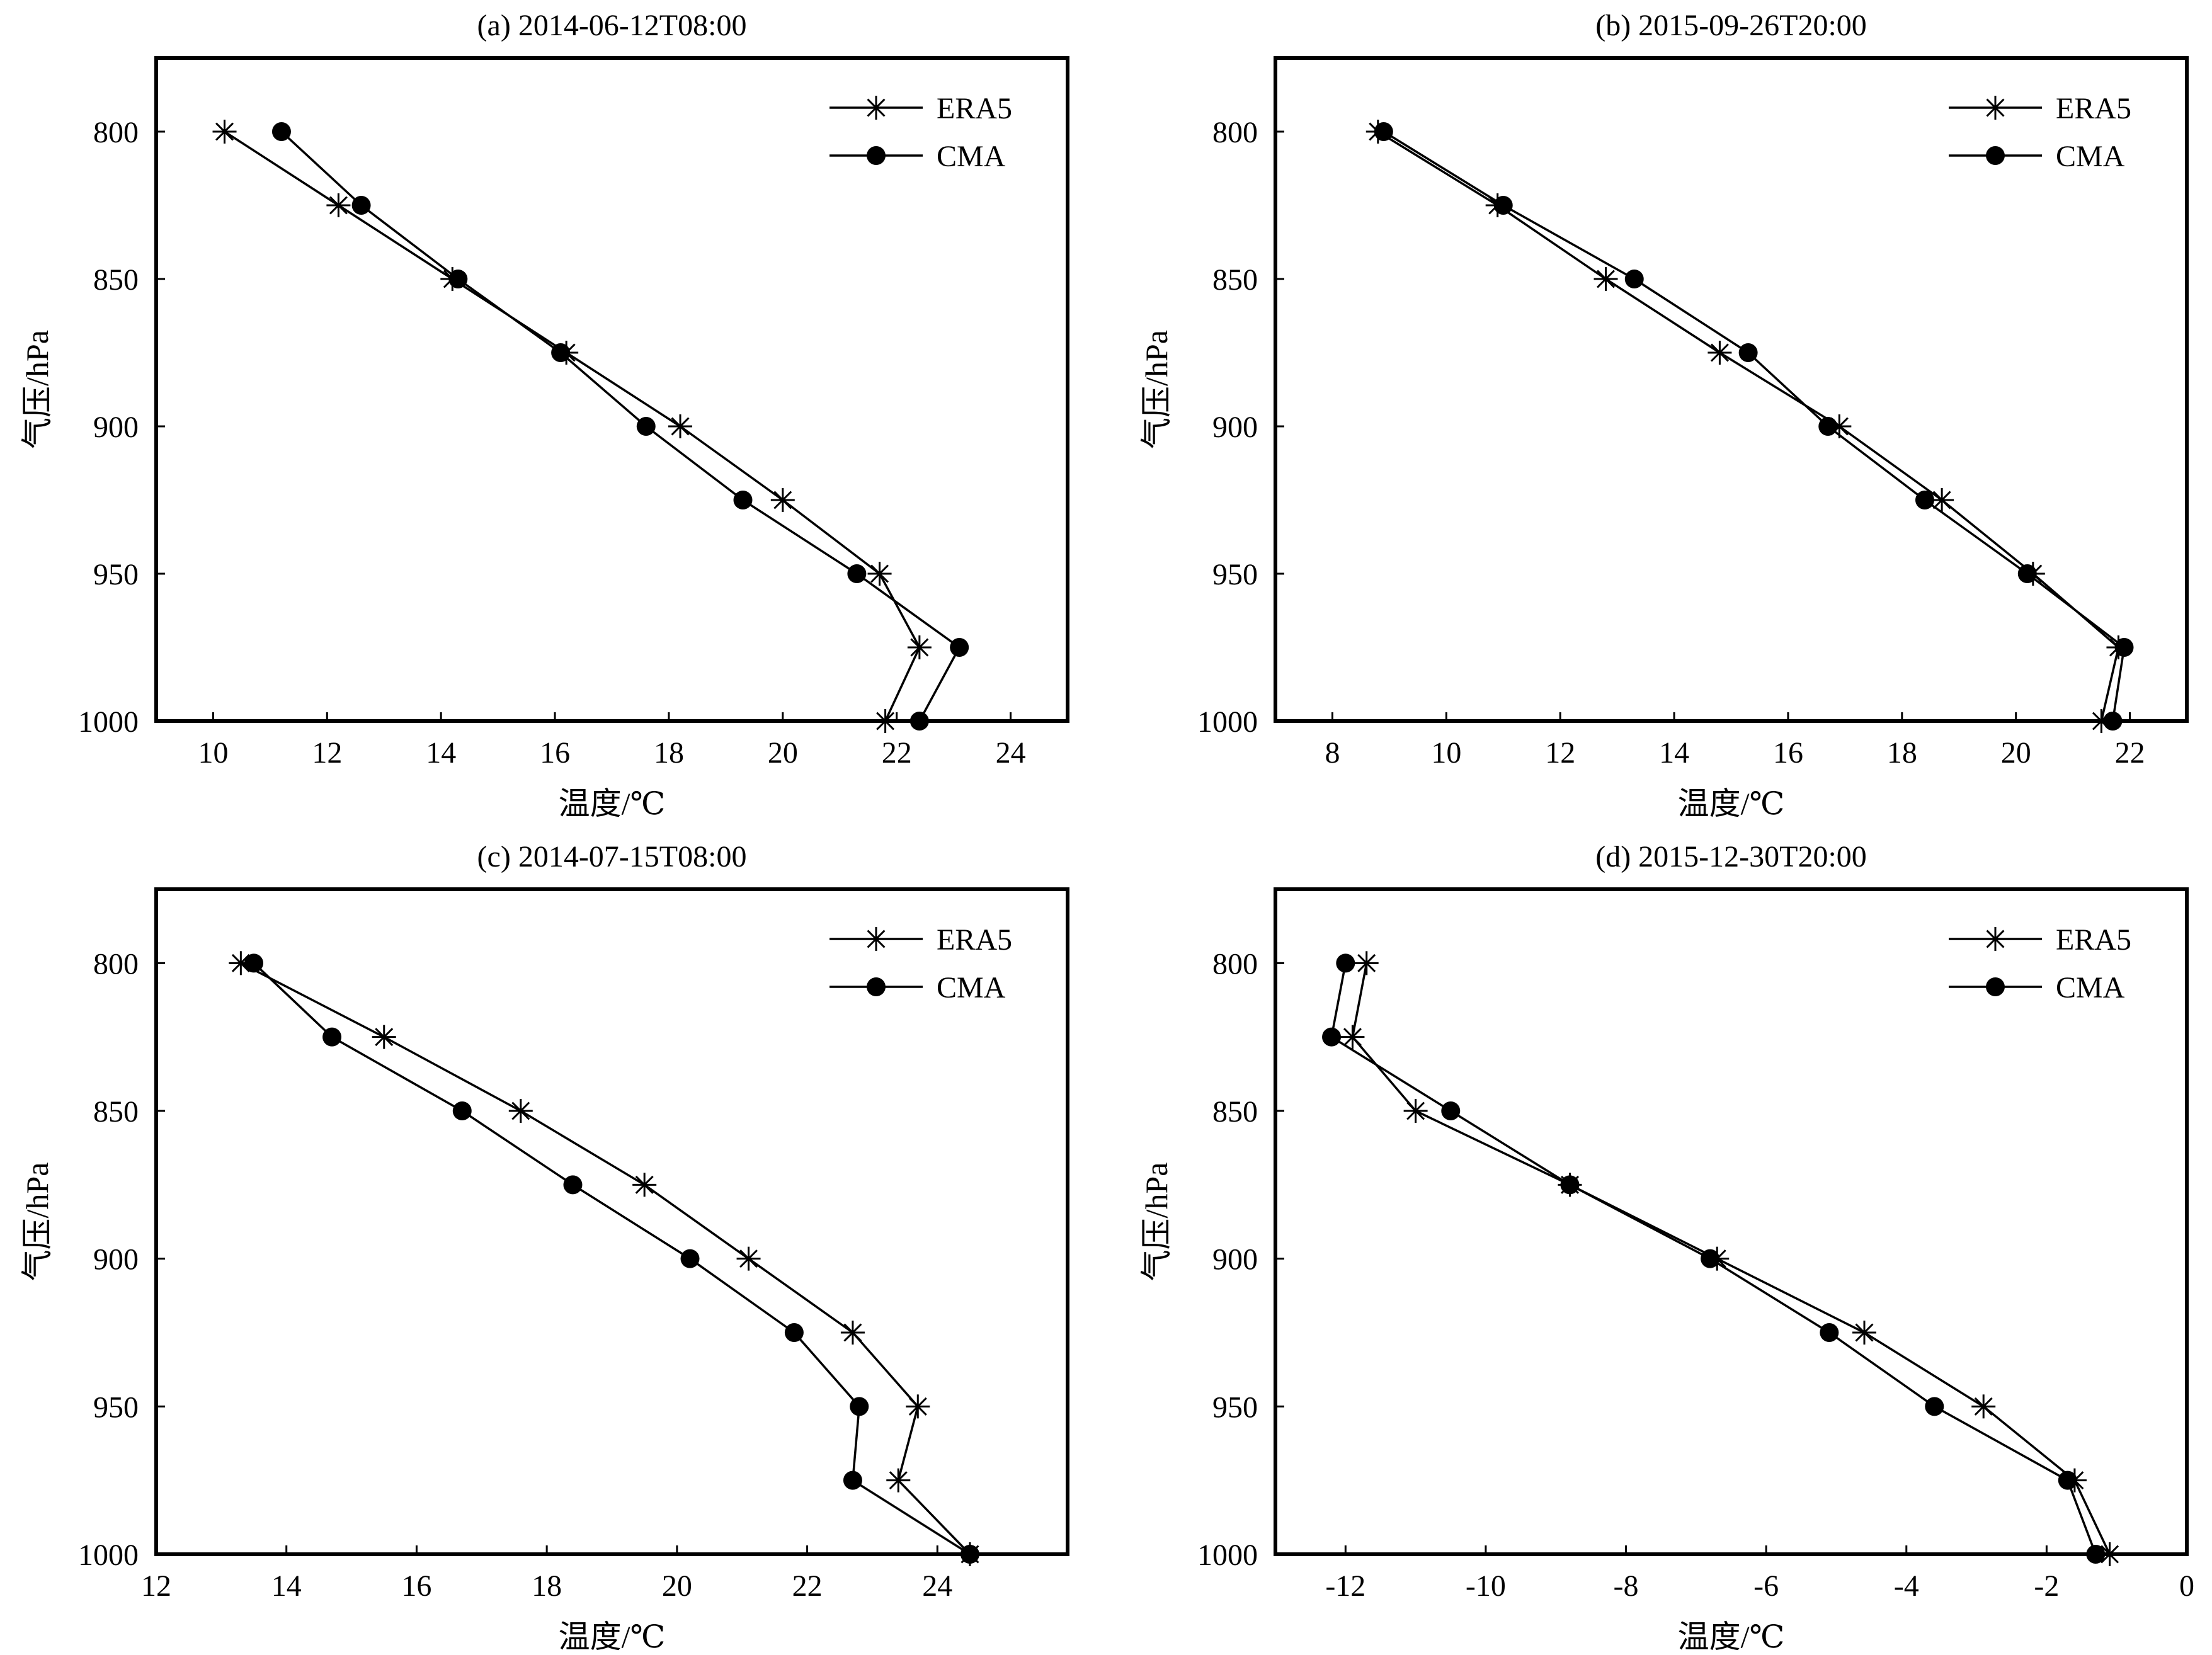 The width and height of the screenshot is (2212, 1655). I want to click on x-tick-label: 0, so click(2186, 1586).